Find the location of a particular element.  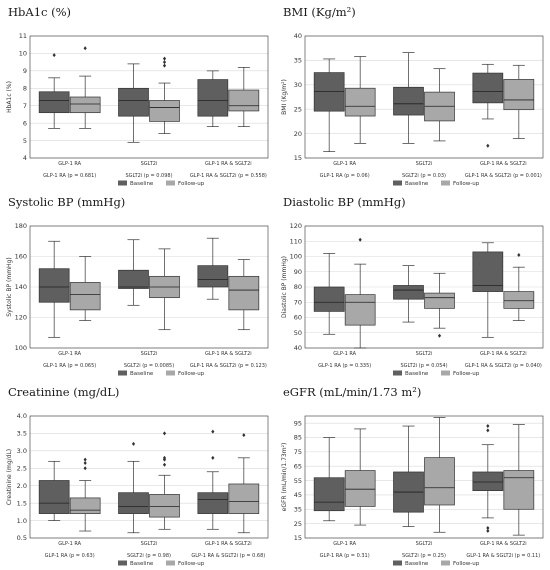

y-tick-label: 5 is located at coordinates (25, 141).